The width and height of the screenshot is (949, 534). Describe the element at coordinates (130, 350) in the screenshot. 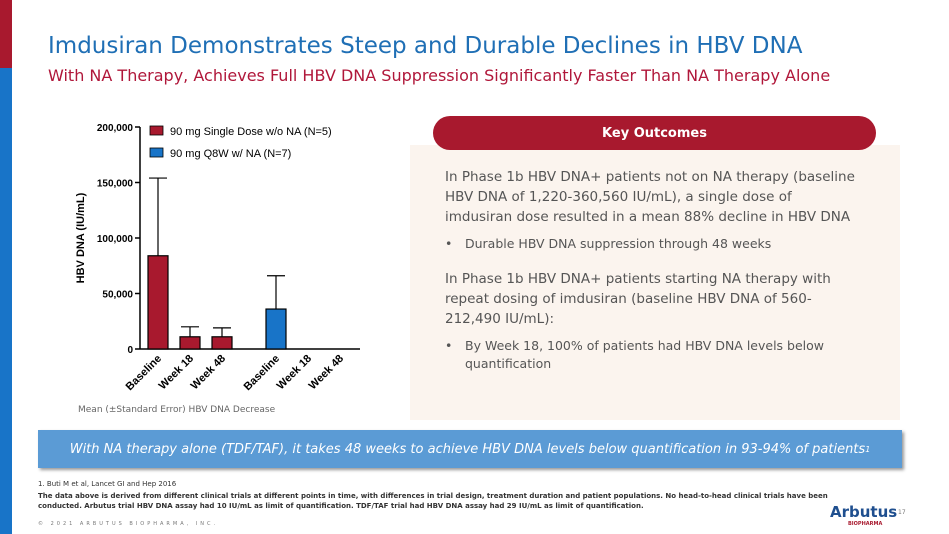

I see `y-tick-label: 0` at that location.